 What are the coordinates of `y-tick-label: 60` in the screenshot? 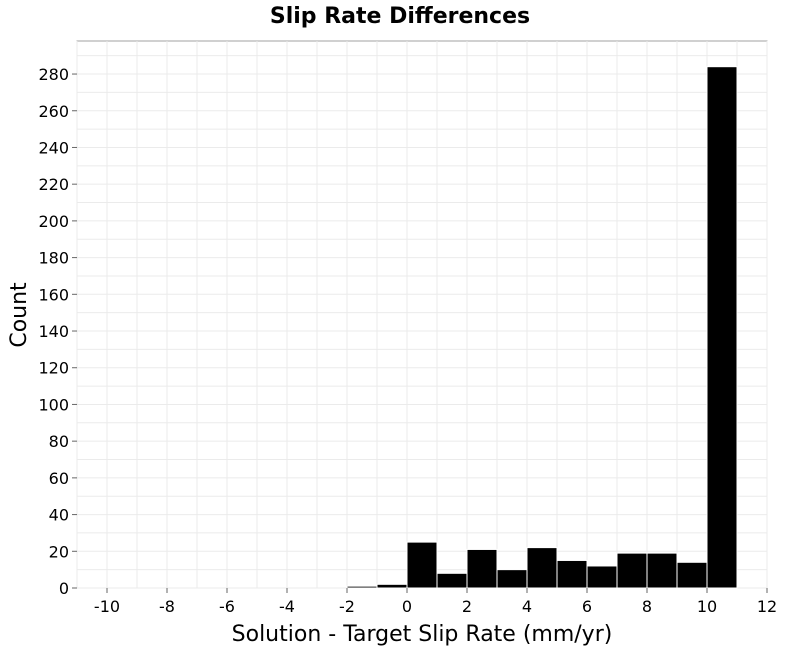 It's located at (59, 478).